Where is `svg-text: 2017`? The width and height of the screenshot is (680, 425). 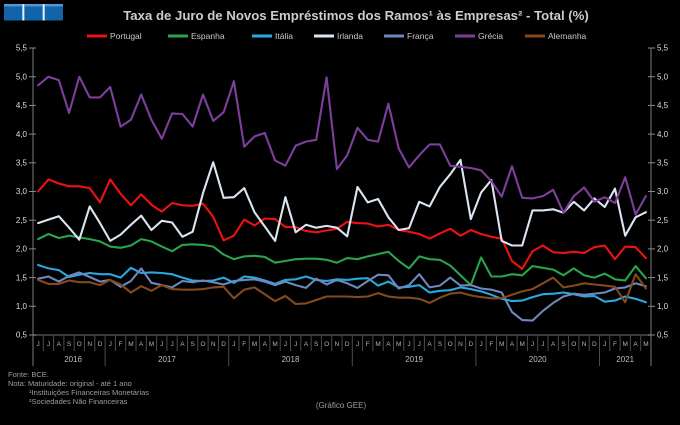
svg-text: 2017 is located at coordinates (167, 359).